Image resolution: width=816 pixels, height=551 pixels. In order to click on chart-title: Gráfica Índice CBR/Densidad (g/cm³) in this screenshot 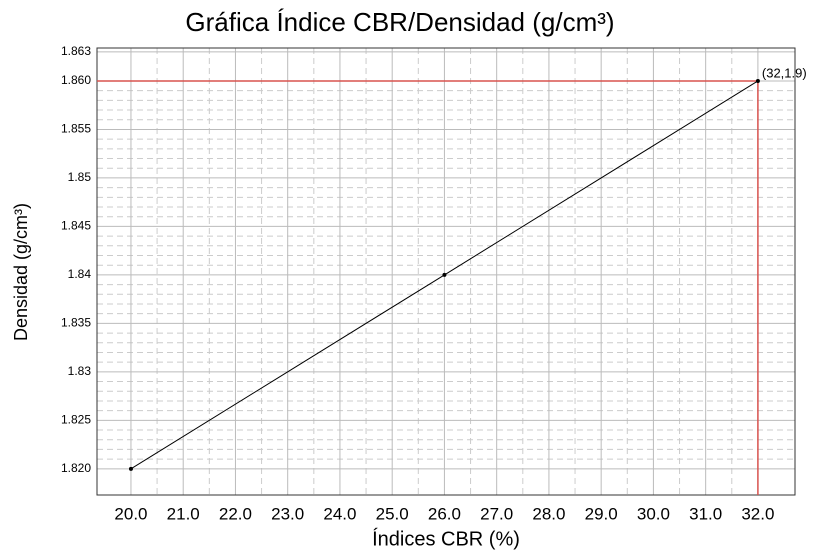, I will do `click(399, 22)`.